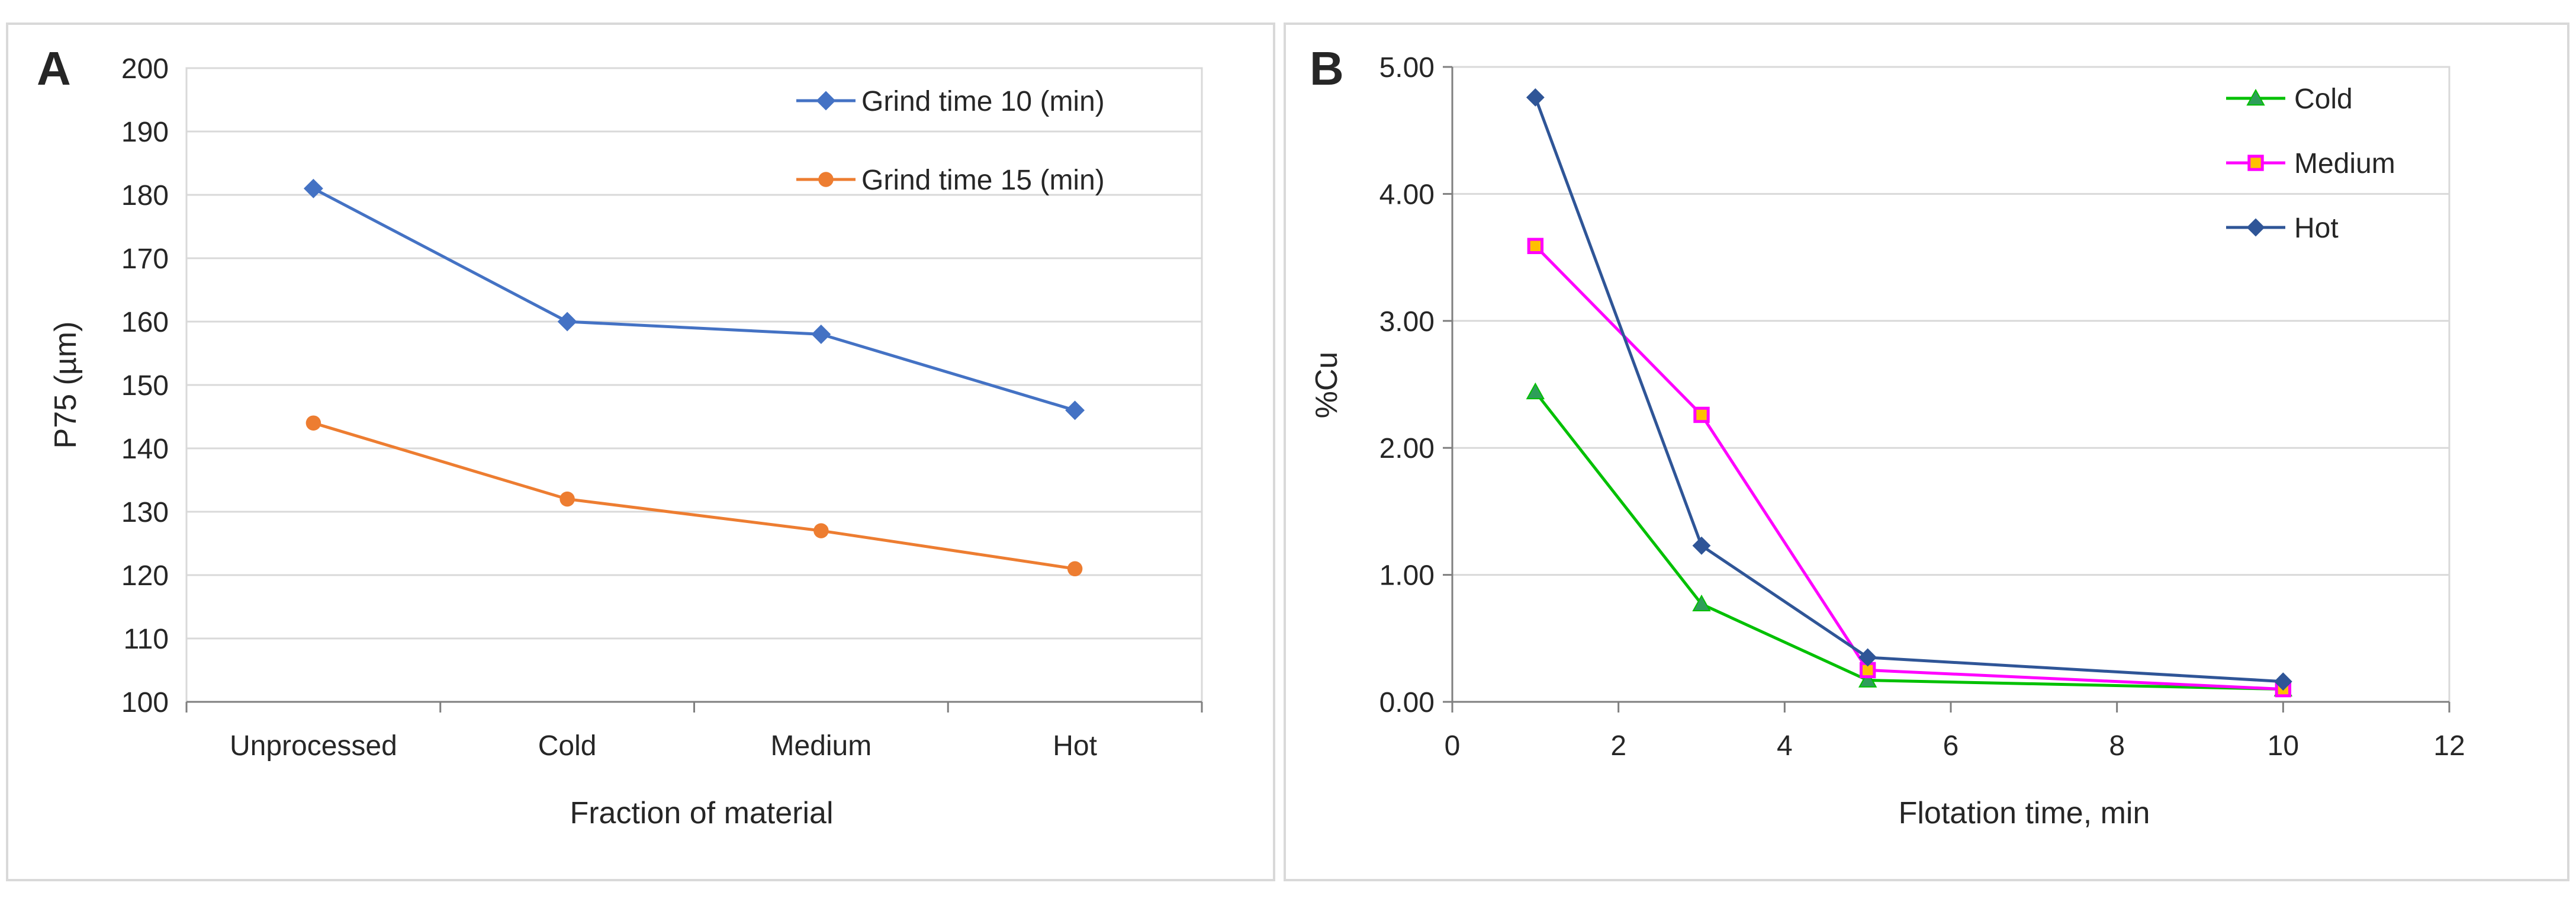 The height and width of the screenshot is (905, 2576). What do you see at coordinates (1327, 69) in the screenshot?
I see `panel-b-label: B` at bounding box center [1327, 69].